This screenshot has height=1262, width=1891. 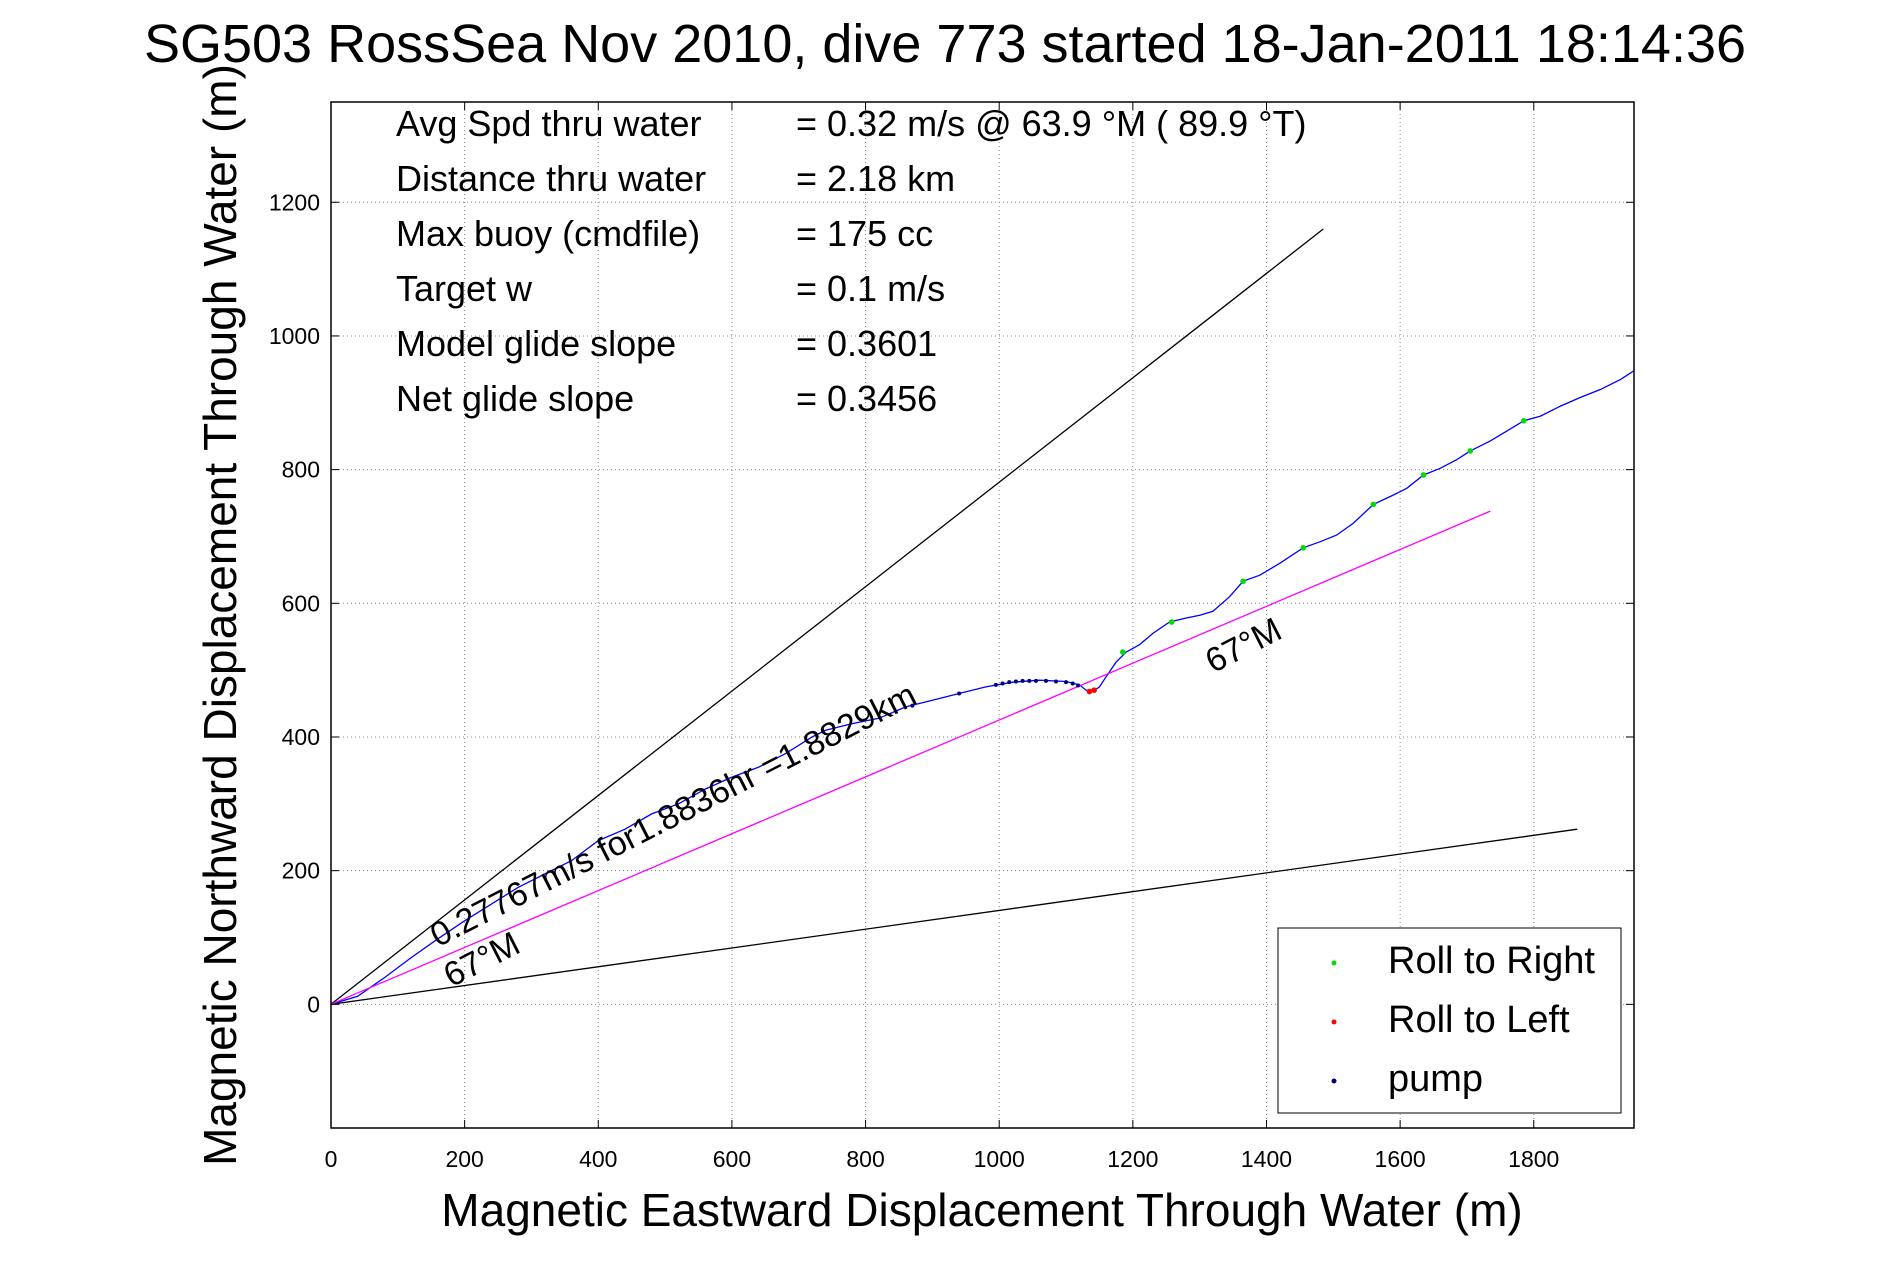 What do you see at coordinates (464, 288) in the screenshot?
I see `stat-label: Target w` at bounding box center [464, 288].